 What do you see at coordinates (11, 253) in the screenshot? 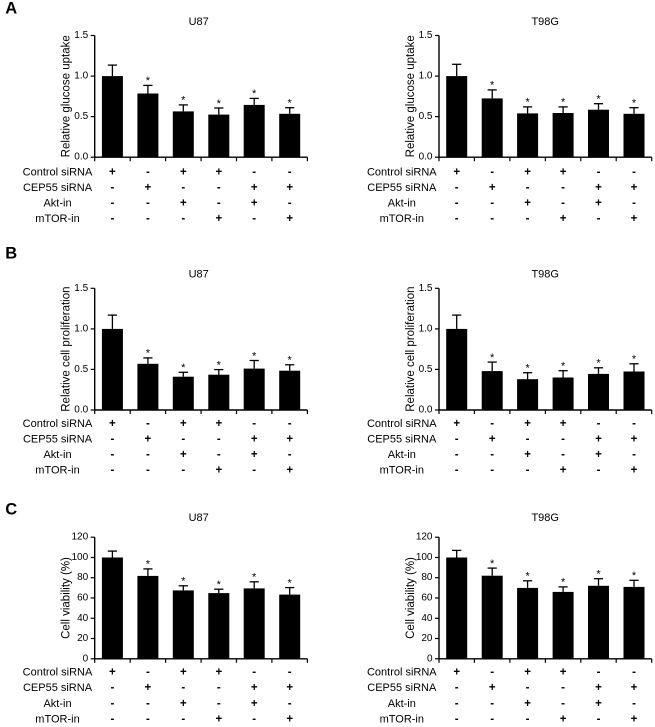
I see `svg-text: B` at bounding box center [11, 253].